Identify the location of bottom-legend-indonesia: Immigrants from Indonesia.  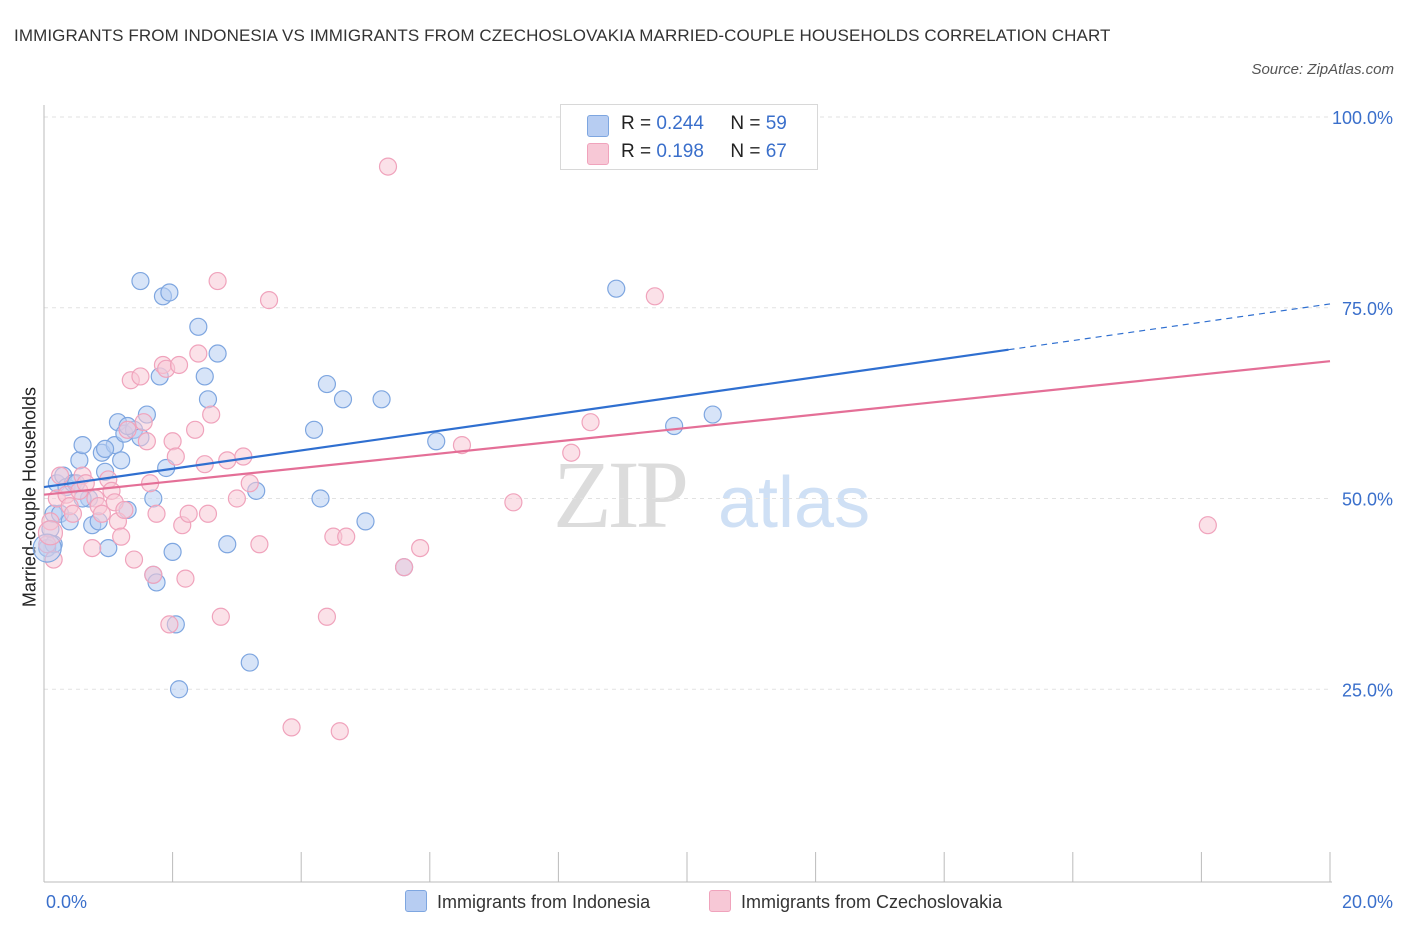
(527, 901).